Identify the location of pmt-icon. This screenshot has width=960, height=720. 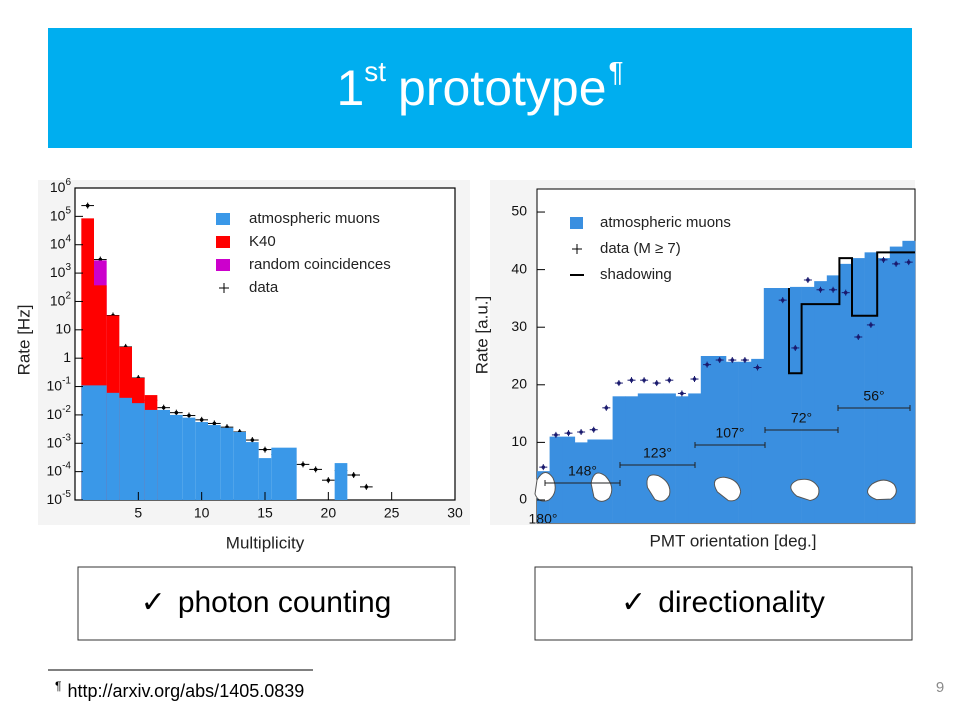
(727, 489).